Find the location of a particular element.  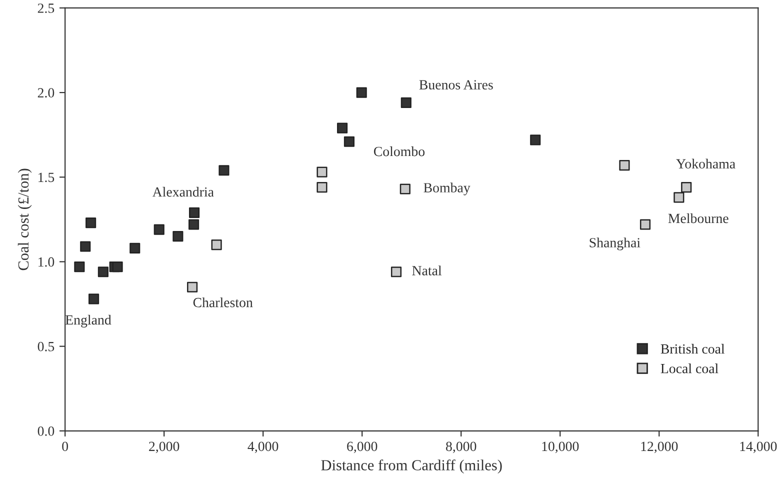

annotation: Buenos Aires is located at coordinates (456, 85).